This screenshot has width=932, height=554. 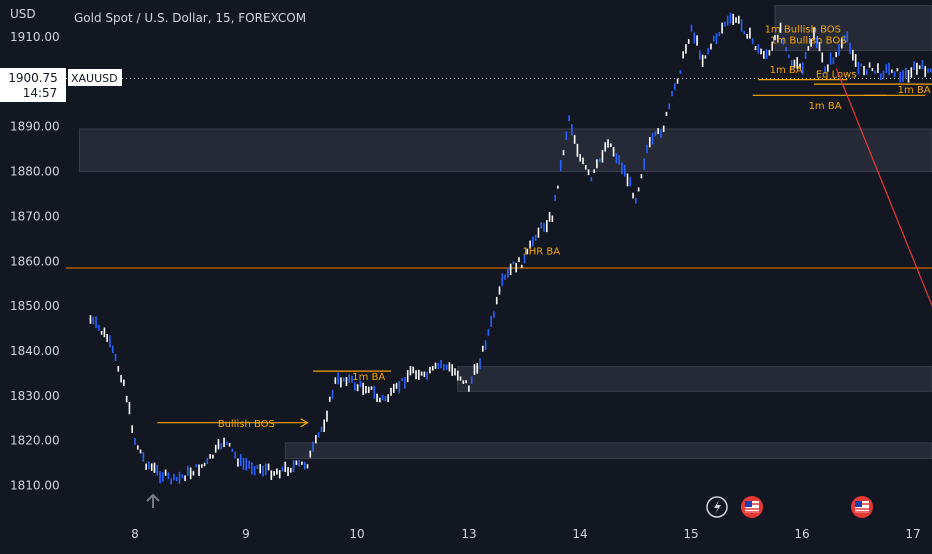 I want to click on x-tick-label: 14, so click(x=579, y=534).